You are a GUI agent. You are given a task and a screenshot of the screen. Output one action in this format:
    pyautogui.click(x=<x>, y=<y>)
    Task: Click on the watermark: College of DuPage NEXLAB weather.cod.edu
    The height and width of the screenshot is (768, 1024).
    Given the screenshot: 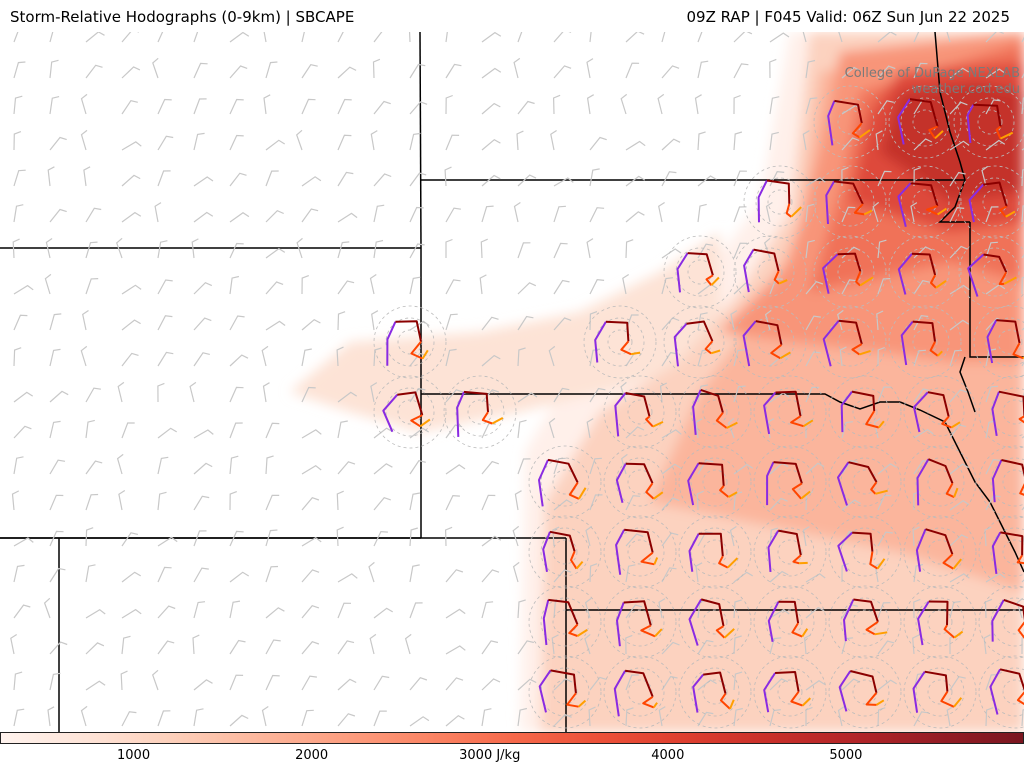 What is the action you would take?
    pyautogui.click(x=932, y=82)
    